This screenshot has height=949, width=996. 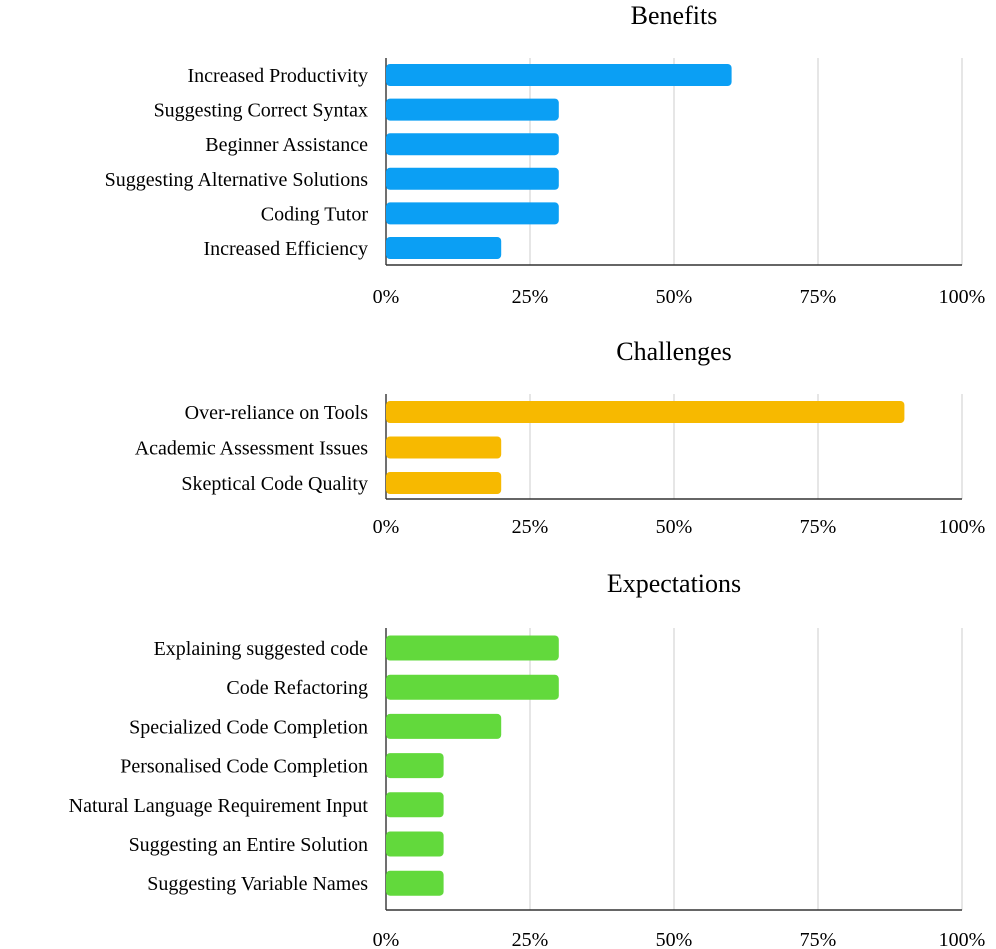 What do you see at coordinates (248, 845) in the screenshot?
I see `category-label: Suggesting an Entire Solution` at bounding box center [248, 845].